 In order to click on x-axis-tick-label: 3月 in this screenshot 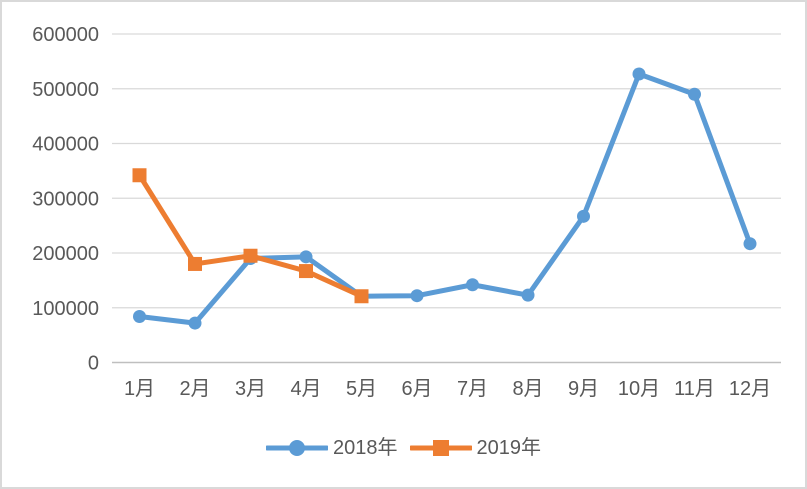, I will do `click(250, 389)`.